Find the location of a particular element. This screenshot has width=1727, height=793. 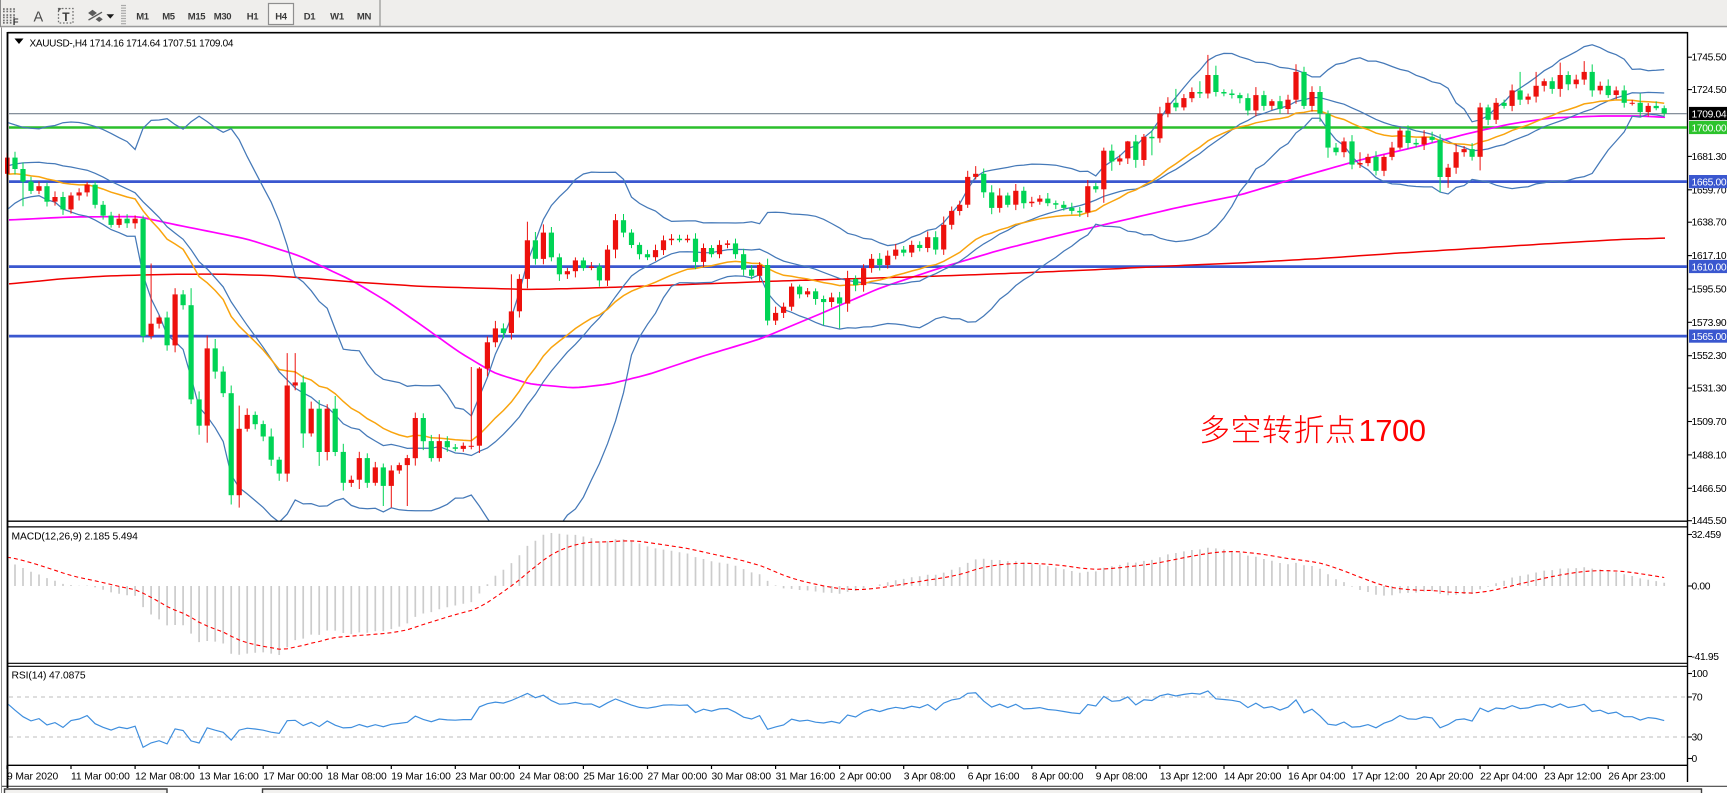

svg-text: A is located at coordinates (39, 18).